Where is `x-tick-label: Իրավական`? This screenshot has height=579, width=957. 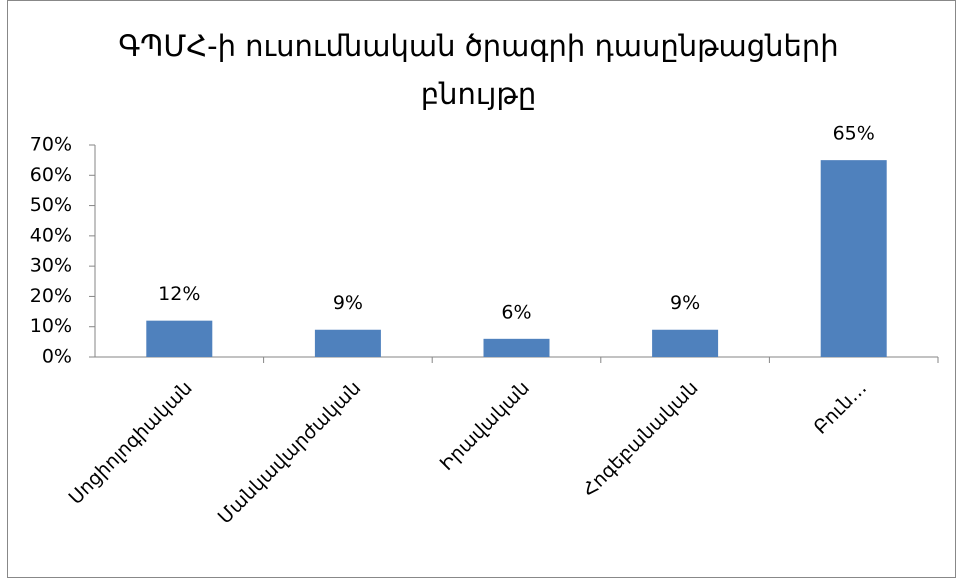 x-tick-label: Իրավական is located at coordinates (485, 426).